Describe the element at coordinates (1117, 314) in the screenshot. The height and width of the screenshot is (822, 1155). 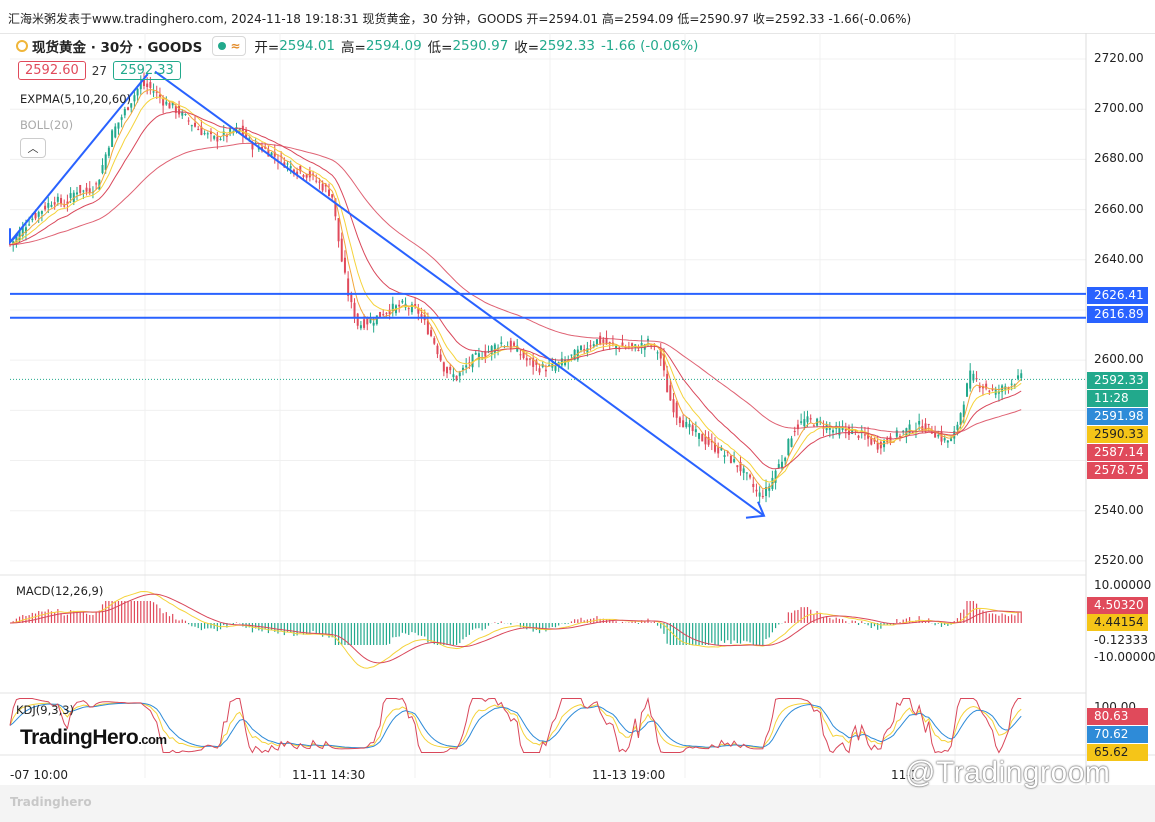
I see `price-tag: 2616.89` at that location.